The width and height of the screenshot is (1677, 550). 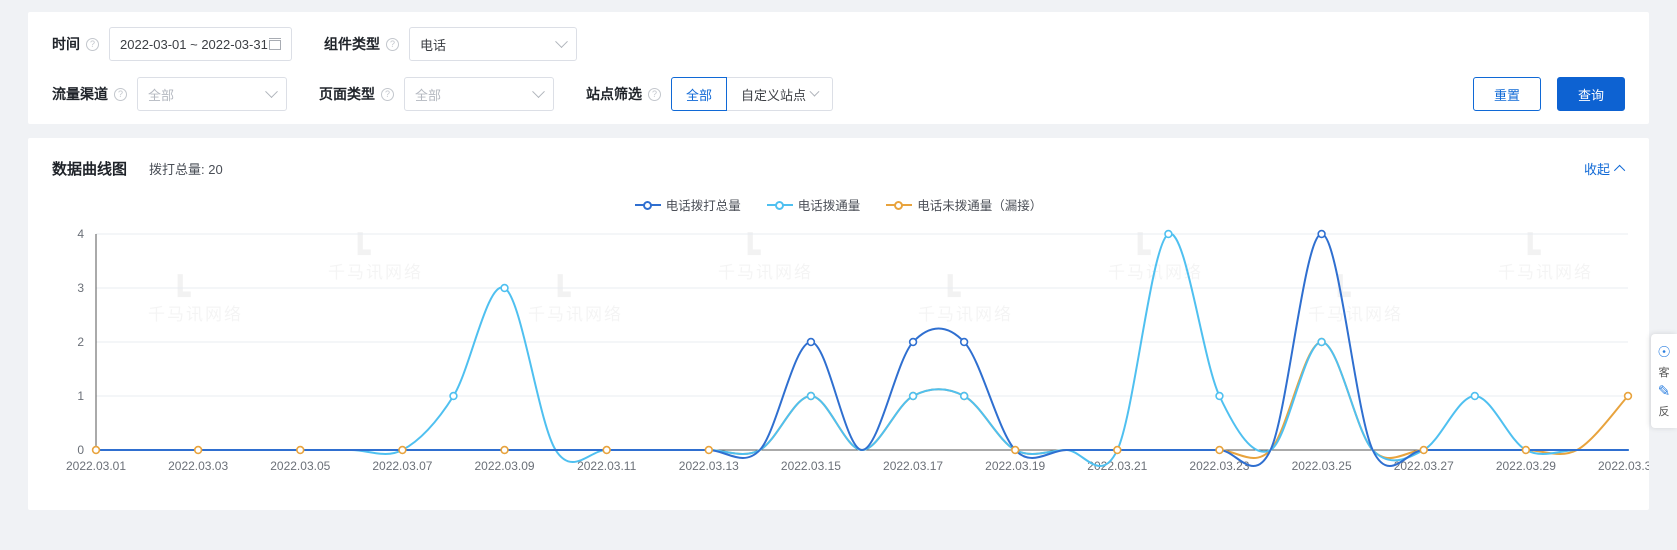 What do you see at coordinates (80, 288) in the screenshot?
I see `svg-text: 3` at bounding box center [80, 288].